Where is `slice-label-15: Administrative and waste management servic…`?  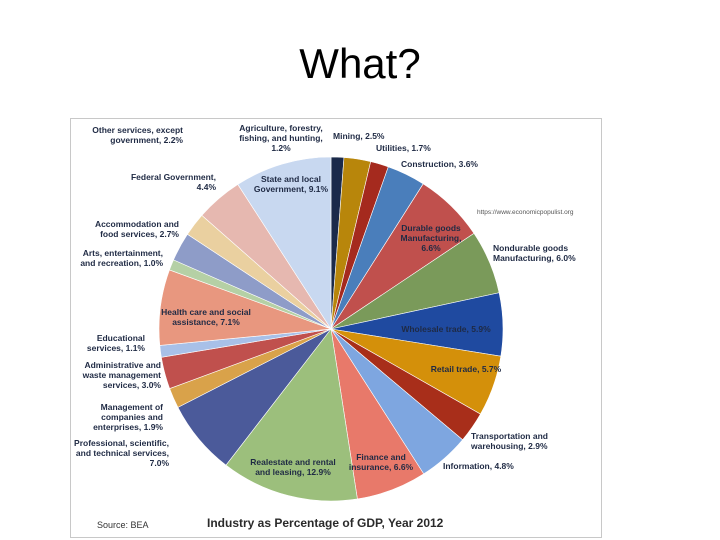 slice-label-15: Administrative and waste management servic… is located at coordinates (122, 375).